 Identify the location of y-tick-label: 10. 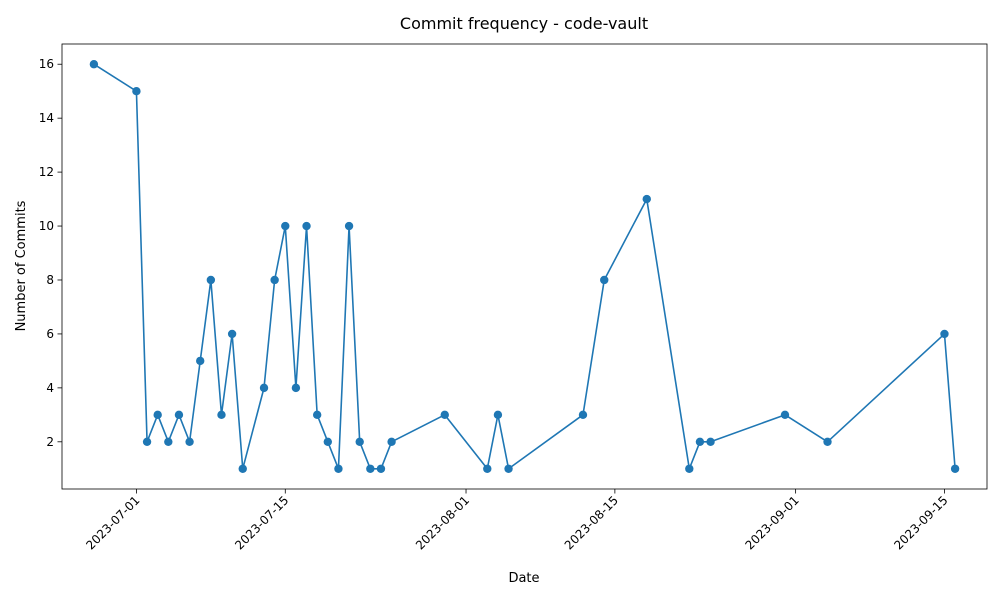
(46, 226).